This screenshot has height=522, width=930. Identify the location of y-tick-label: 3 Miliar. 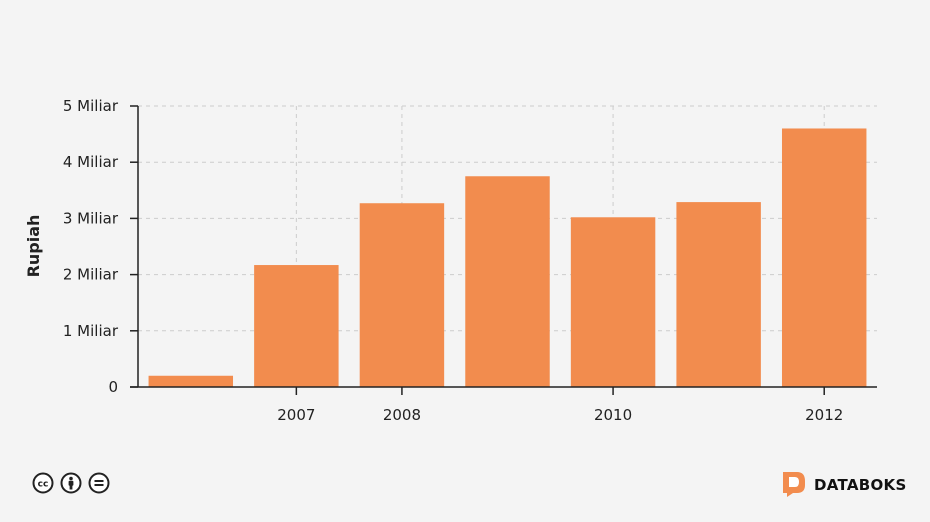
(91, 218).